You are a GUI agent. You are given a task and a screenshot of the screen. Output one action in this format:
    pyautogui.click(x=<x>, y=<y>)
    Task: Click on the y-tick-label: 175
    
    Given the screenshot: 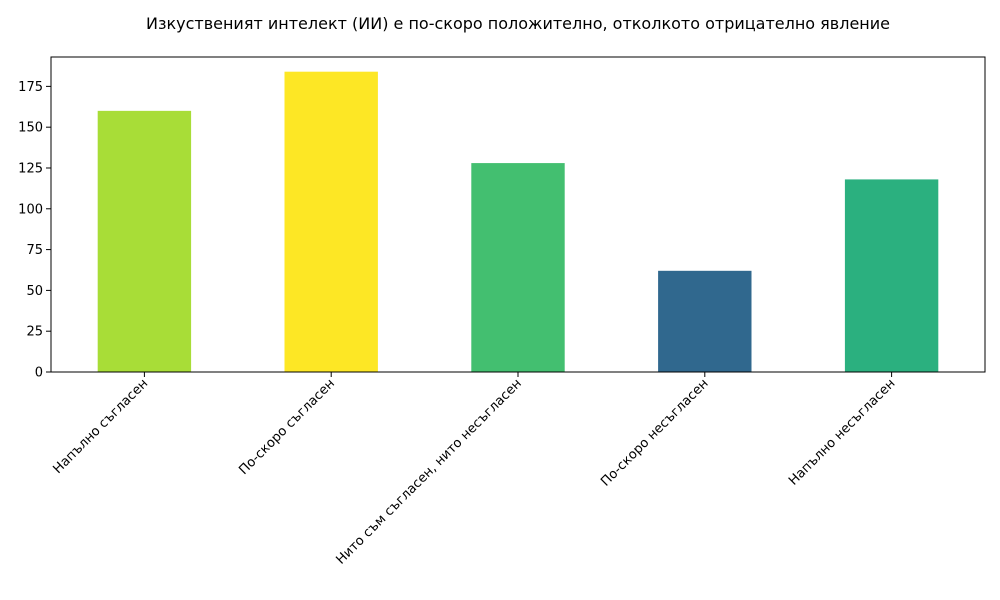 What is the action you would take?
    pyautogui.click(x=30, y=87)
    